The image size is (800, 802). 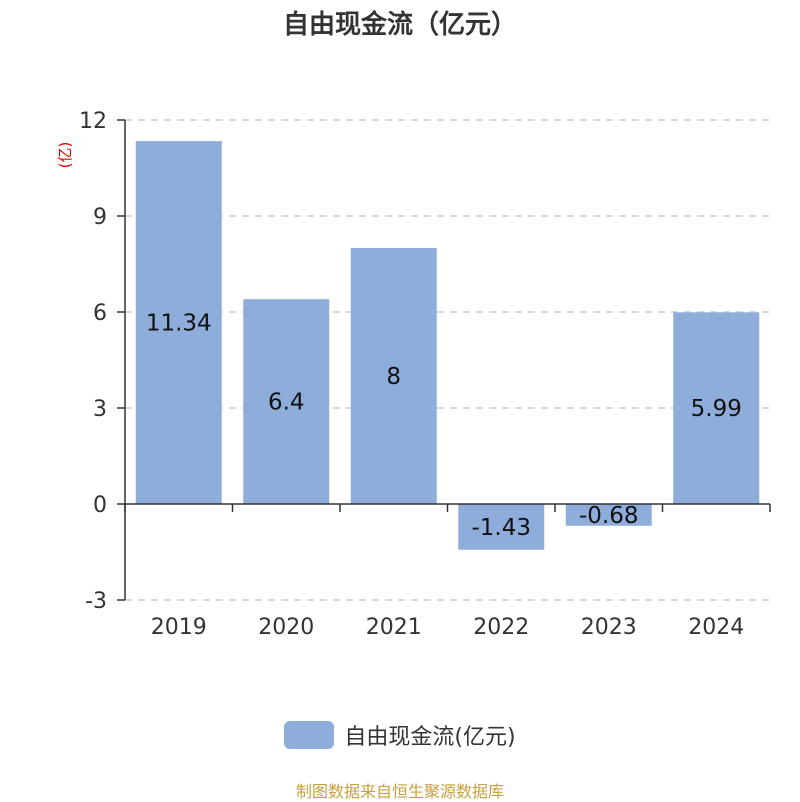 I want to click on data-label: 8, so click(x=393, y=377).